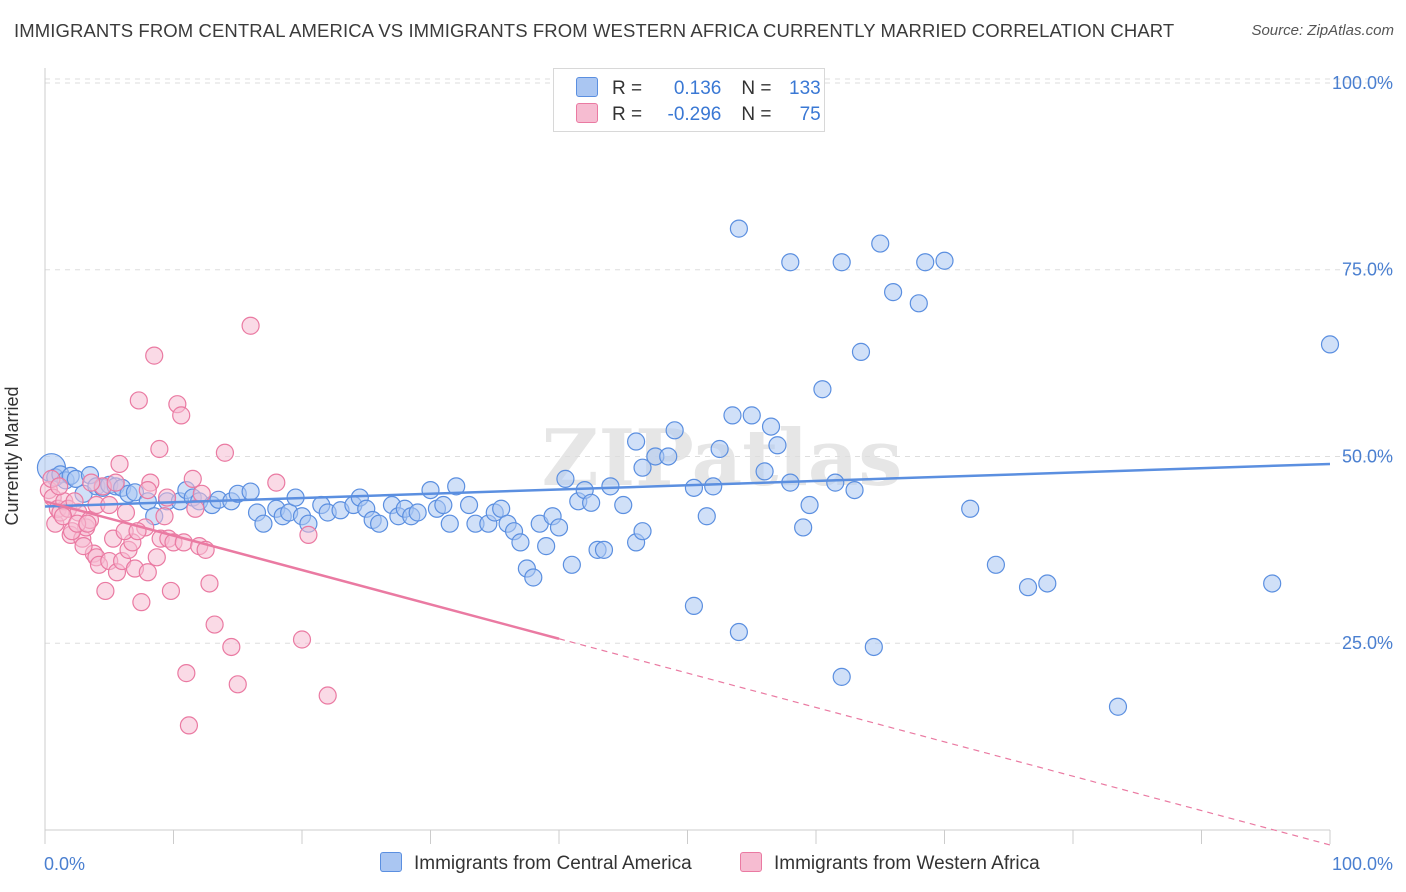  Describe the element at coordinates (536, 863) in the screenshot. I see `legend-item-central-america: Immigrants from Central America` at that location.